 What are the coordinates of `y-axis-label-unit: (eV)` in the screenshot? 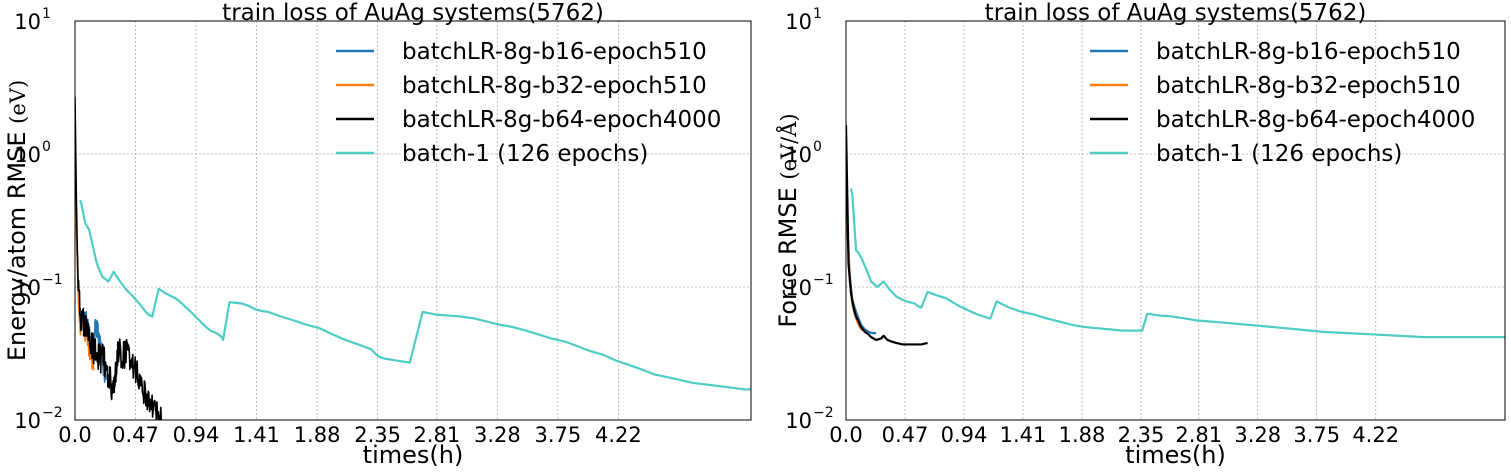 It's located at (18, 102).